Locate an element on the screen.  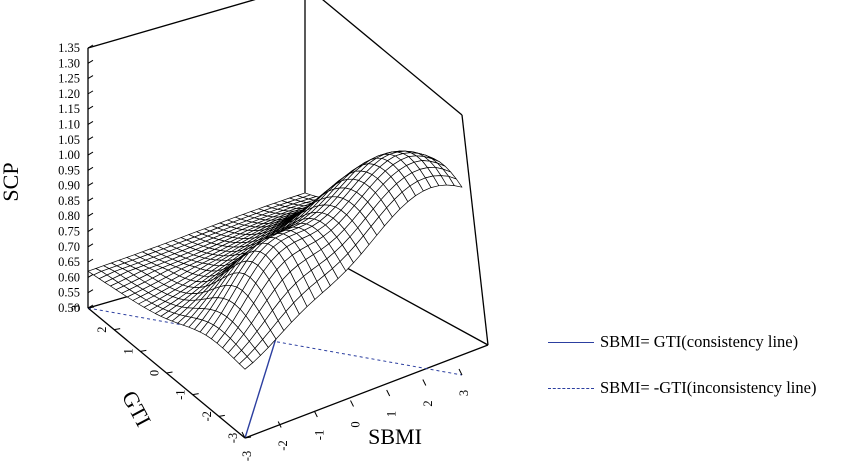
y-tick-label: 3 is located at coordinates (76, 308).